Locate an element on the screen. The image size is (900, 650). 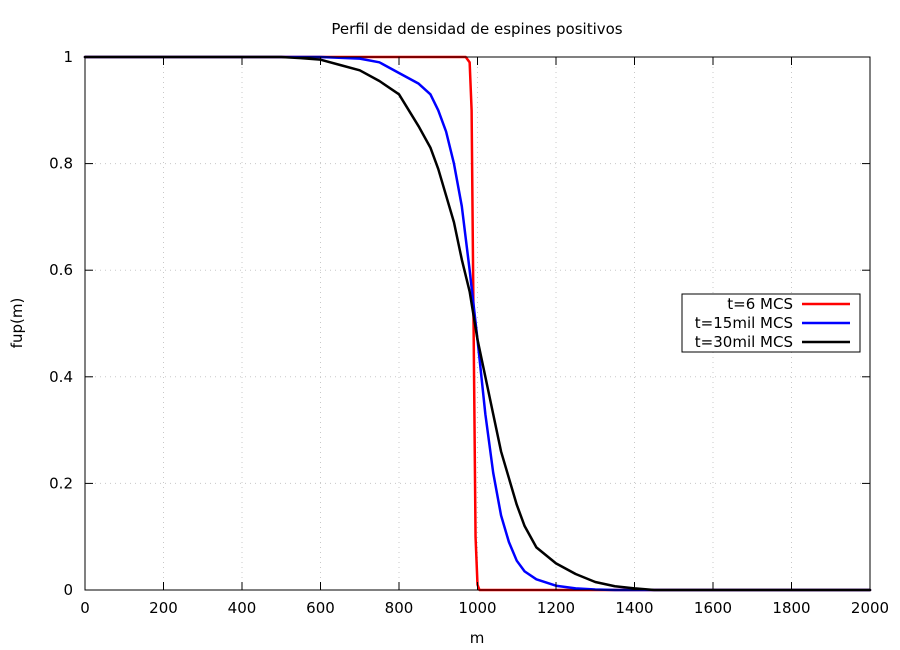
y-tick-label: 0 is located at coordinates (68, 590).